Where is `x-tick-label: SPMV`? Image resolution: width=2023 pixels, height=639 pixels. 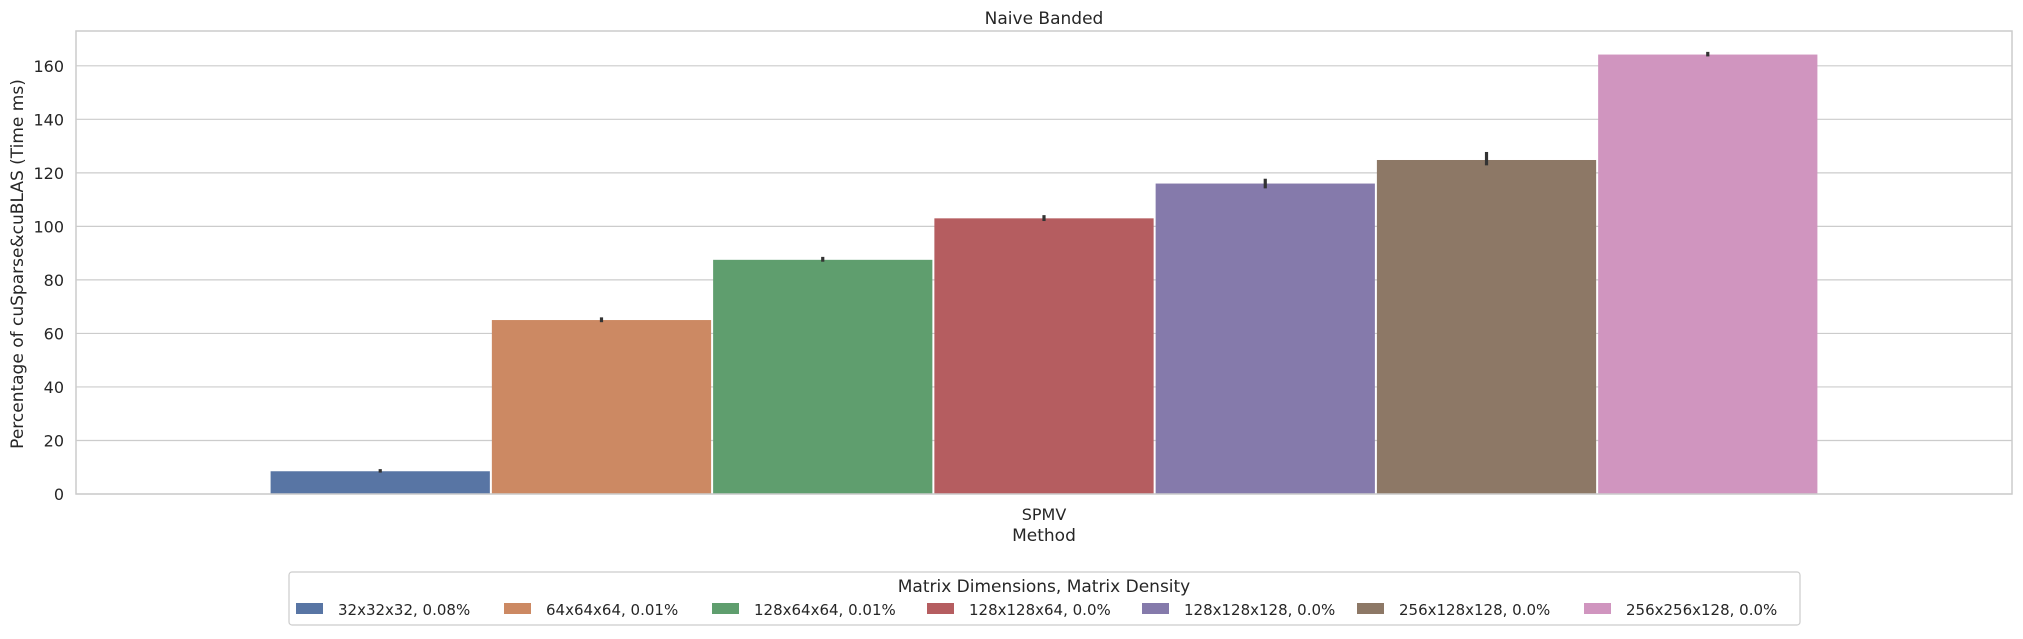
x-tick-label: SPMV is located at coordinates (1044, 514).